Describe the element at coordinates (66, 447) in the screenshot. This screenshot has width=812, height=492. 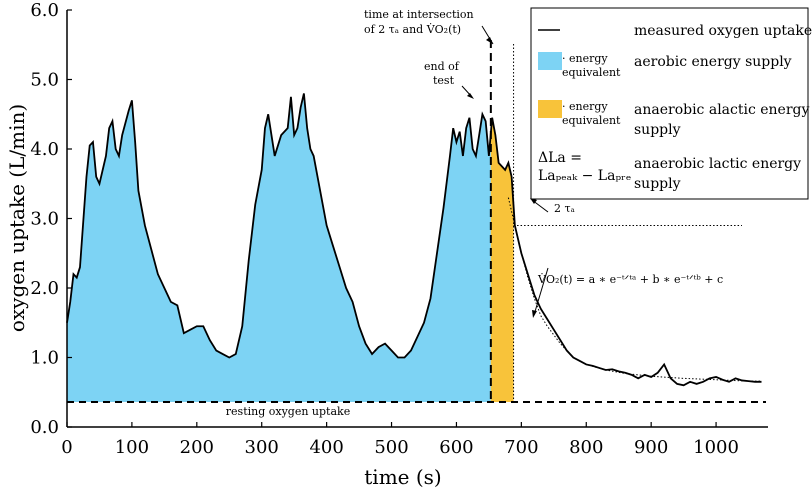
I see `x-tick-label: 0` at that location.